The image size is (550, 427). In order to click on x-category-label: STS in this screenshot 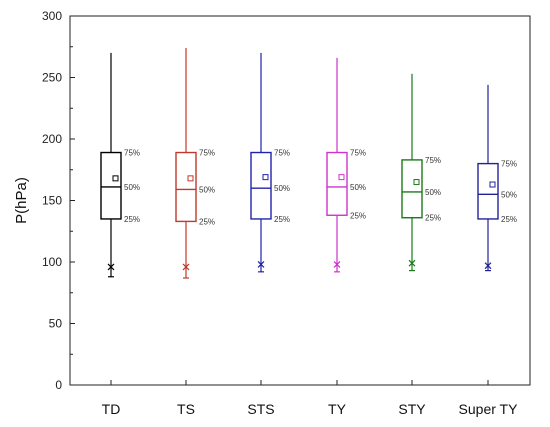, I will do `click(260, 409)`.